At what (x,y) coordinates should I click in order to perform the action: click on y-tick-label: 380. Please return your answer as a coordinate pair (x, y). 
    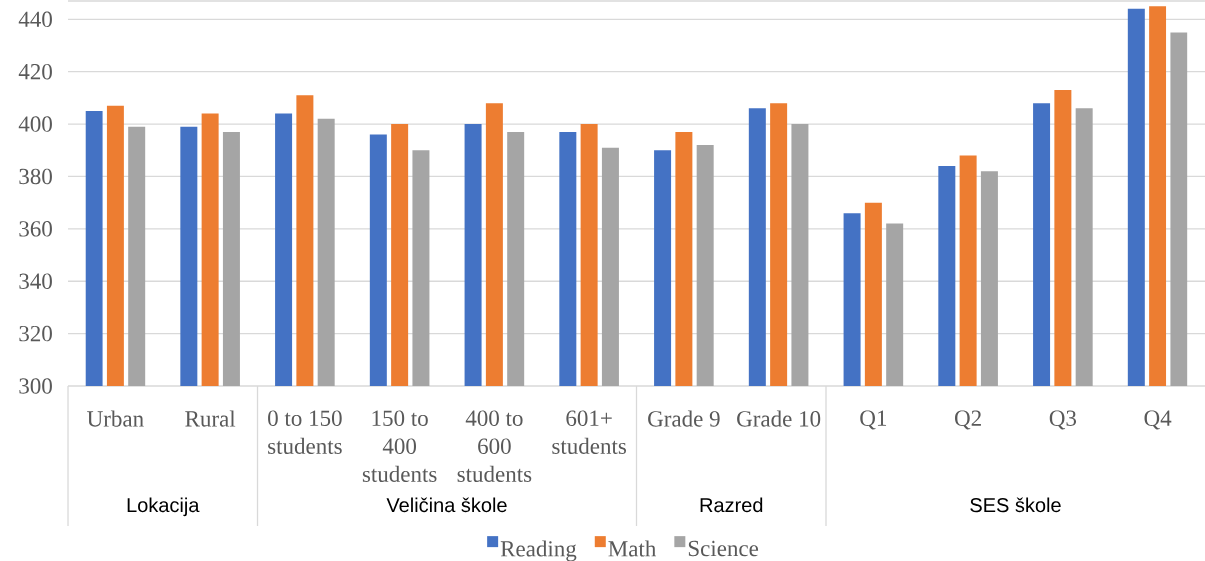
    Looking at the image, I should click on (35, 176).